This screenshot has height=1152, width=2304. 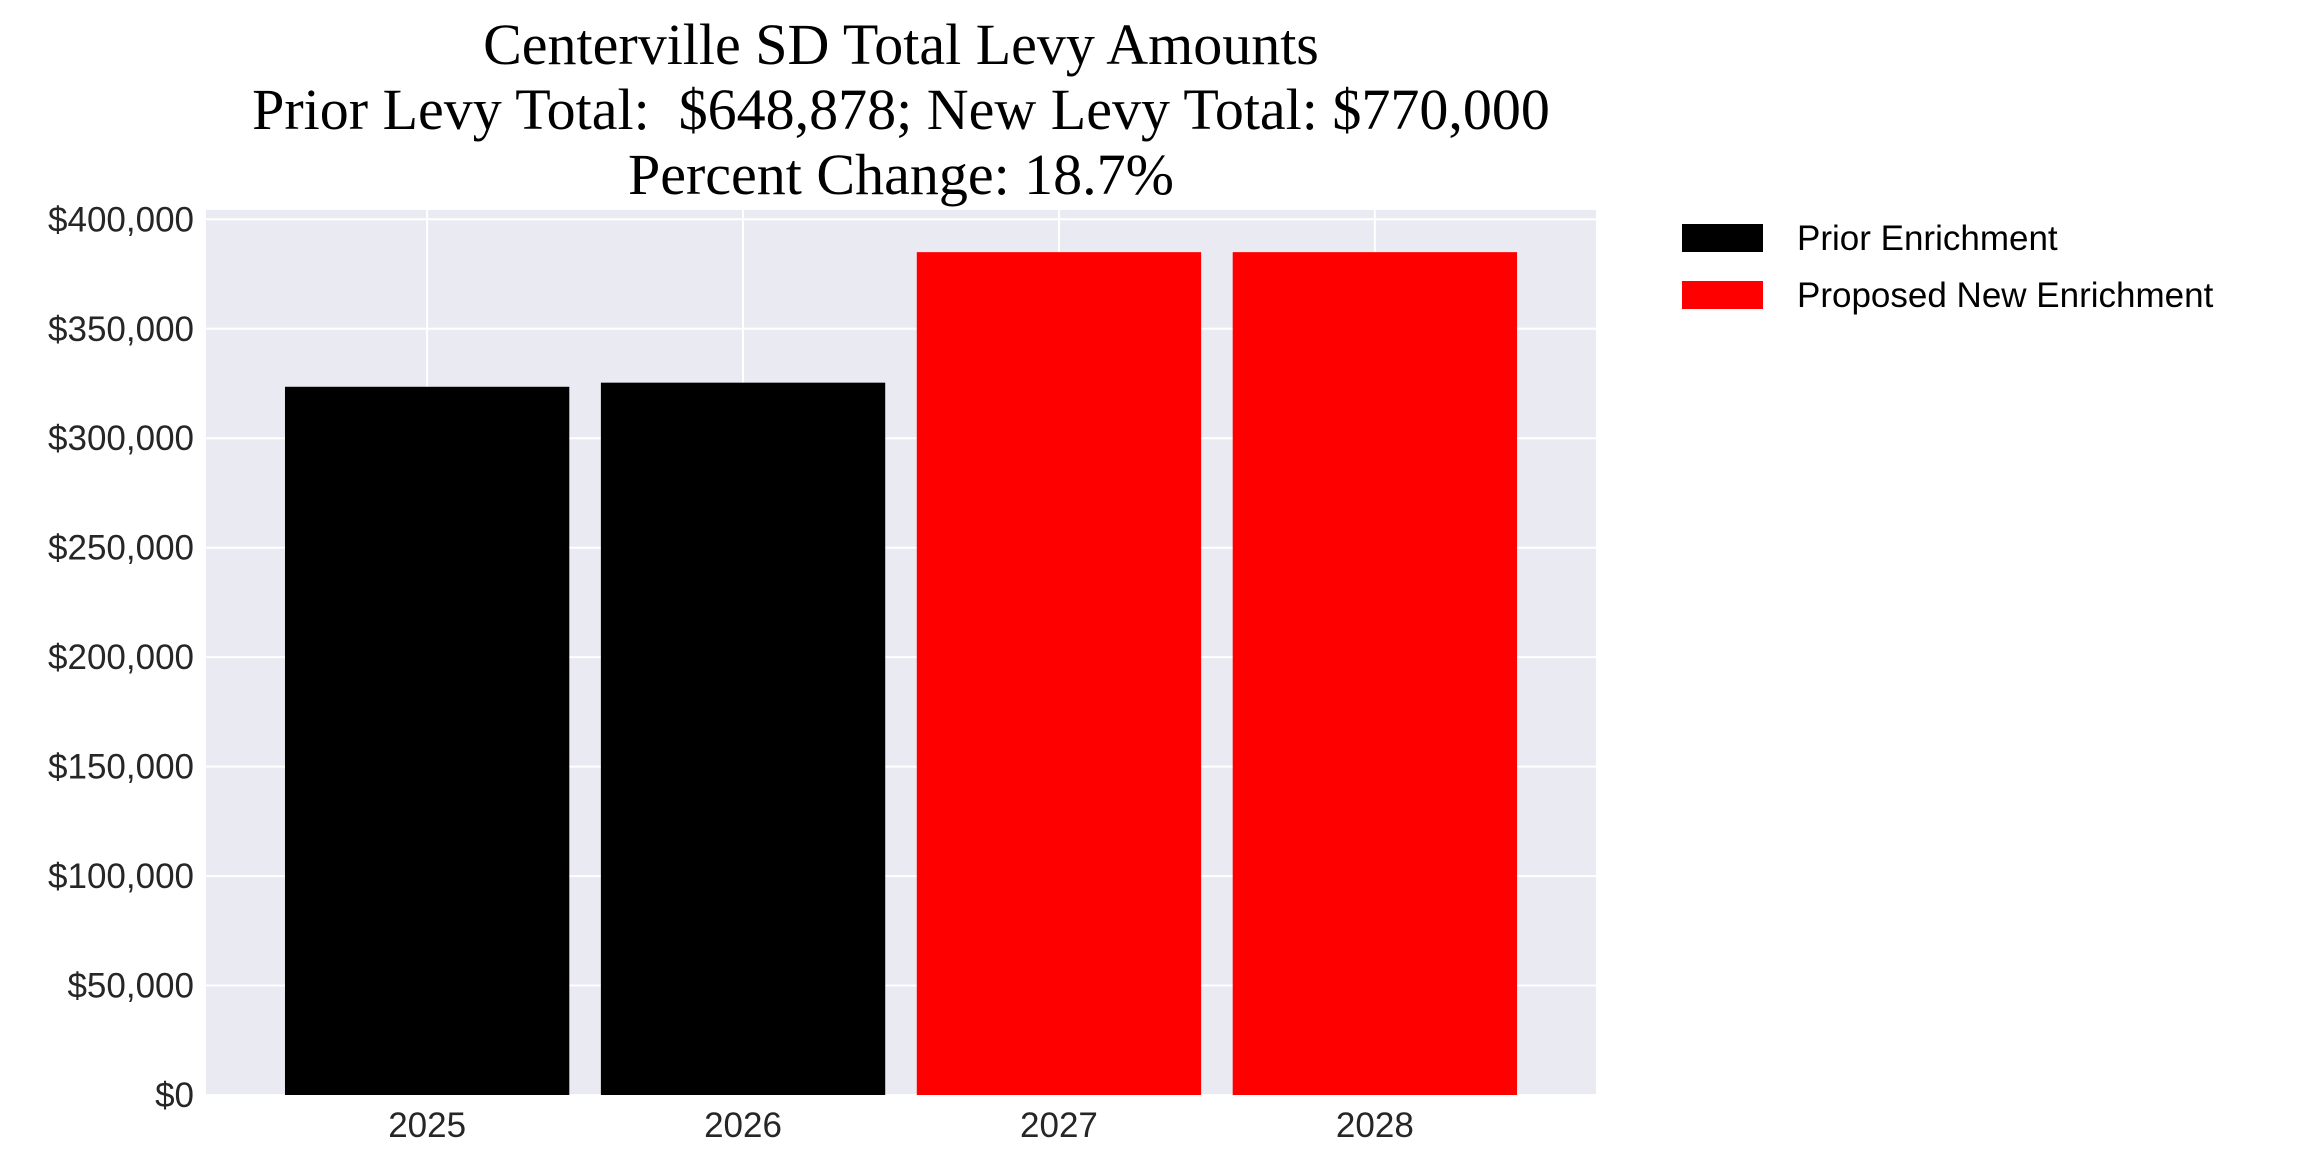 I want to click on legend-swatch-proposed, so click(x=1722, y=295).